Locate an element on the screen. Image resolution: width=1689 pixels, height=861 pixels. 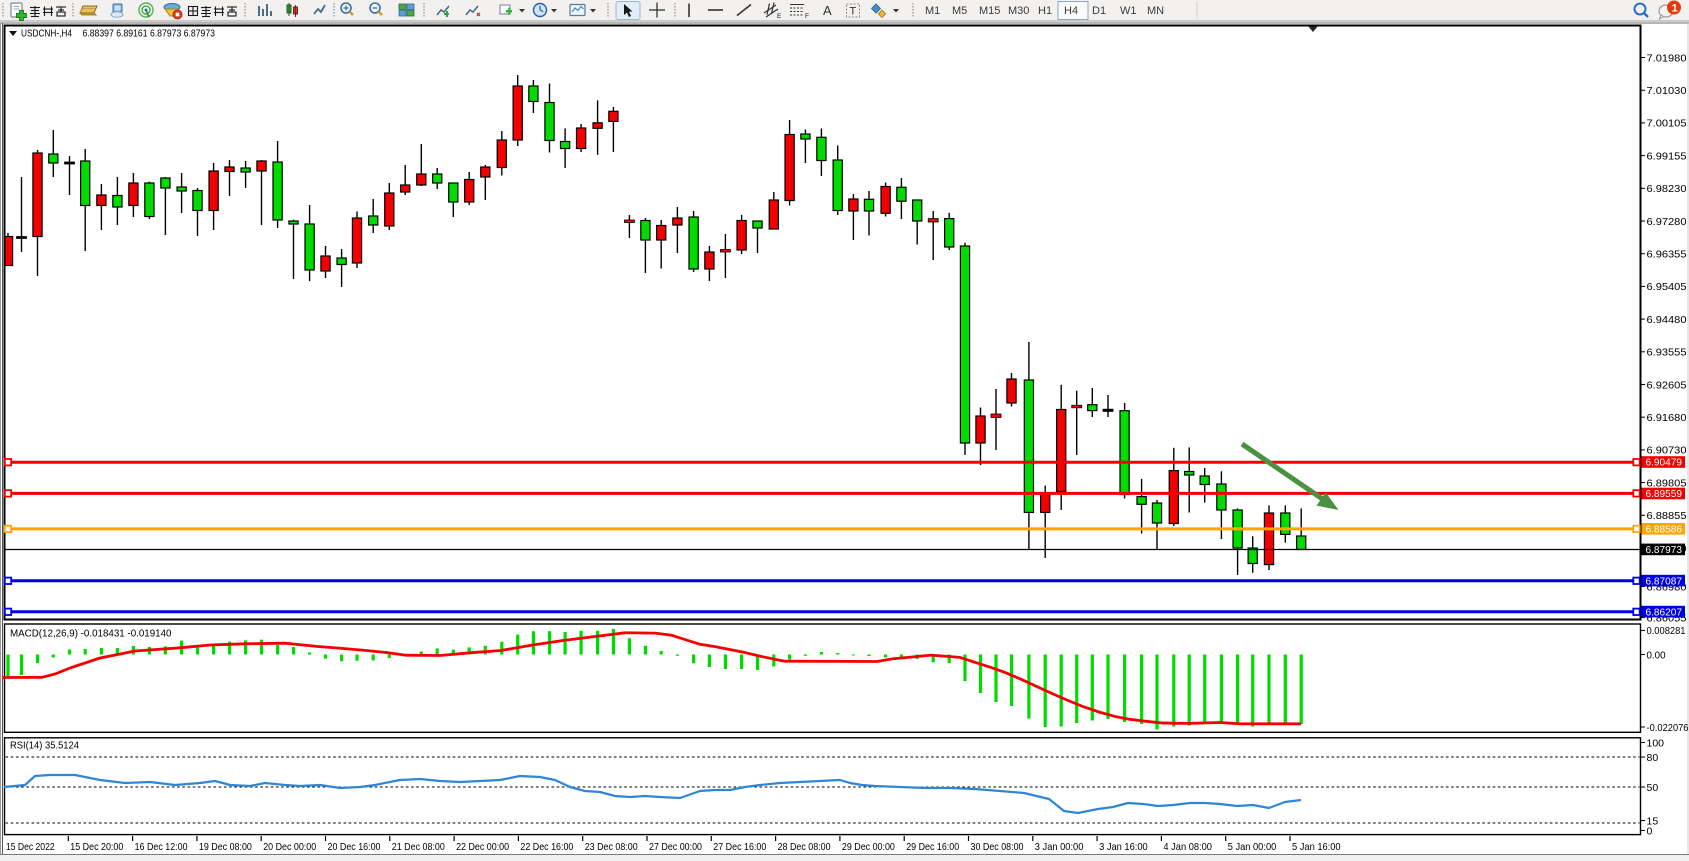
svg-text: 27 Dec 00:00 is located at coordinates (675, 847).